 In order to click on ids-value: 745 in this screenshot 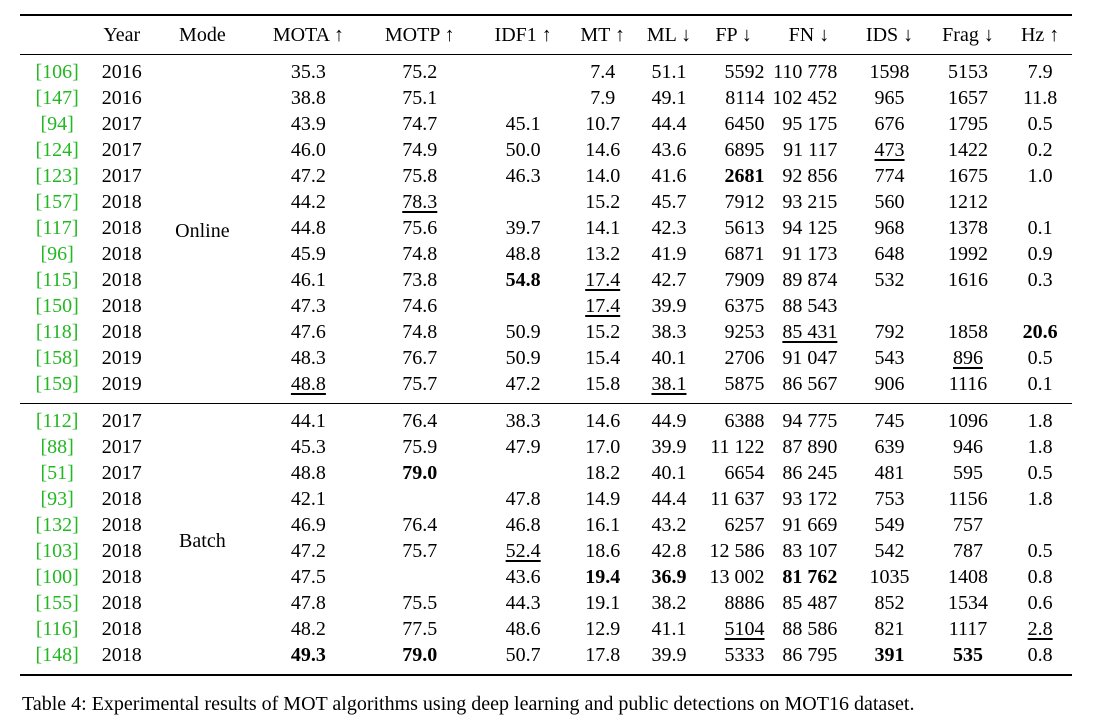, I will do `click(889, 421)`.